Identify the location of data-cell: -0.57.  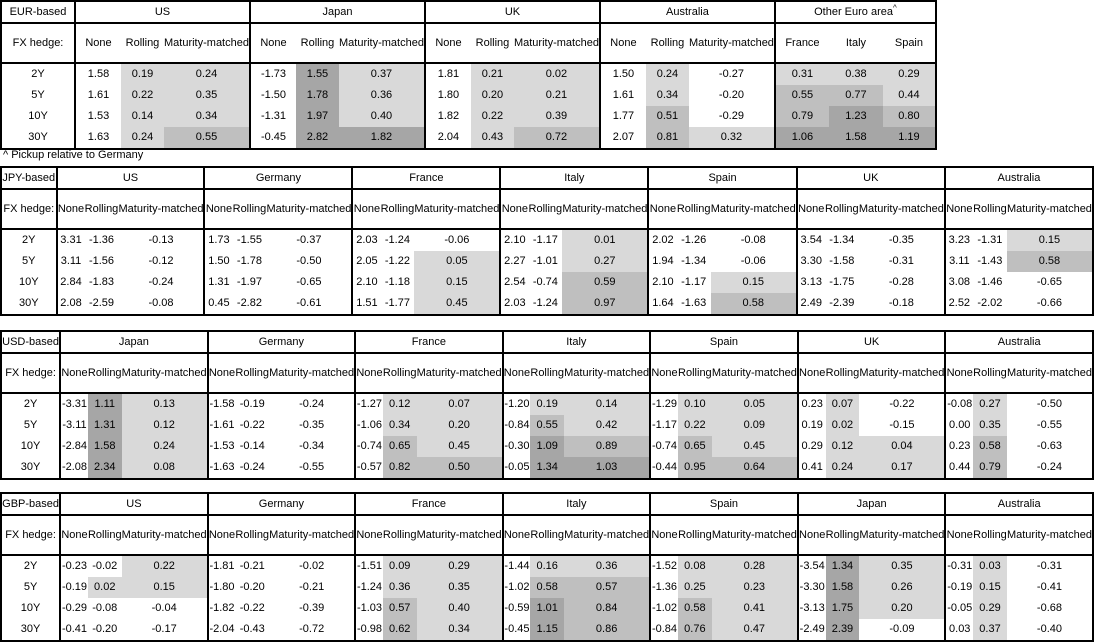
(368, 468).